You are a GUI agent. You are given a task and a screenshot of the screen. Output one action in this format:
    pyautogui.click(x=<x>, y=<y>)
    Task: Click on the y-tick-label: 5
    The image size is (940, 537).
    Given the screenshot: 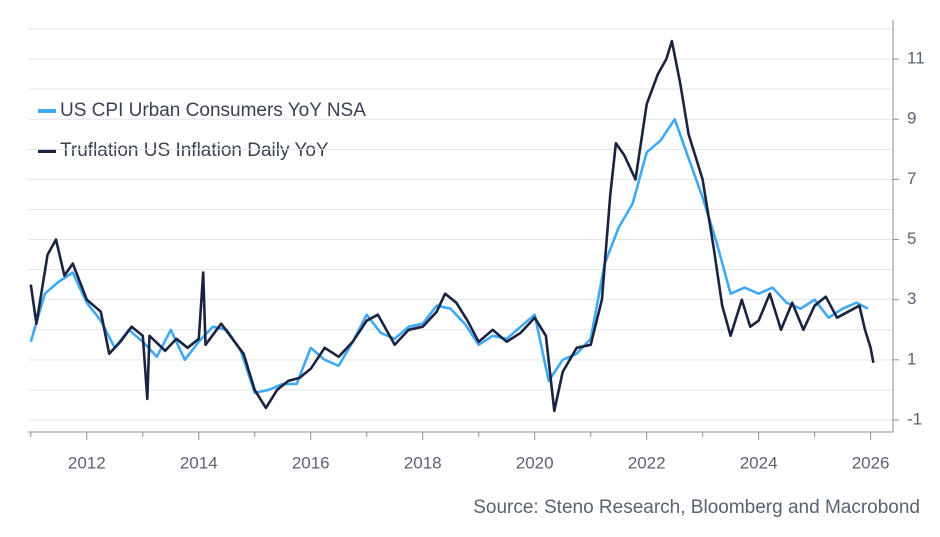 What is the action you would take?
    pyautogui.click(x=911, y=238)
    